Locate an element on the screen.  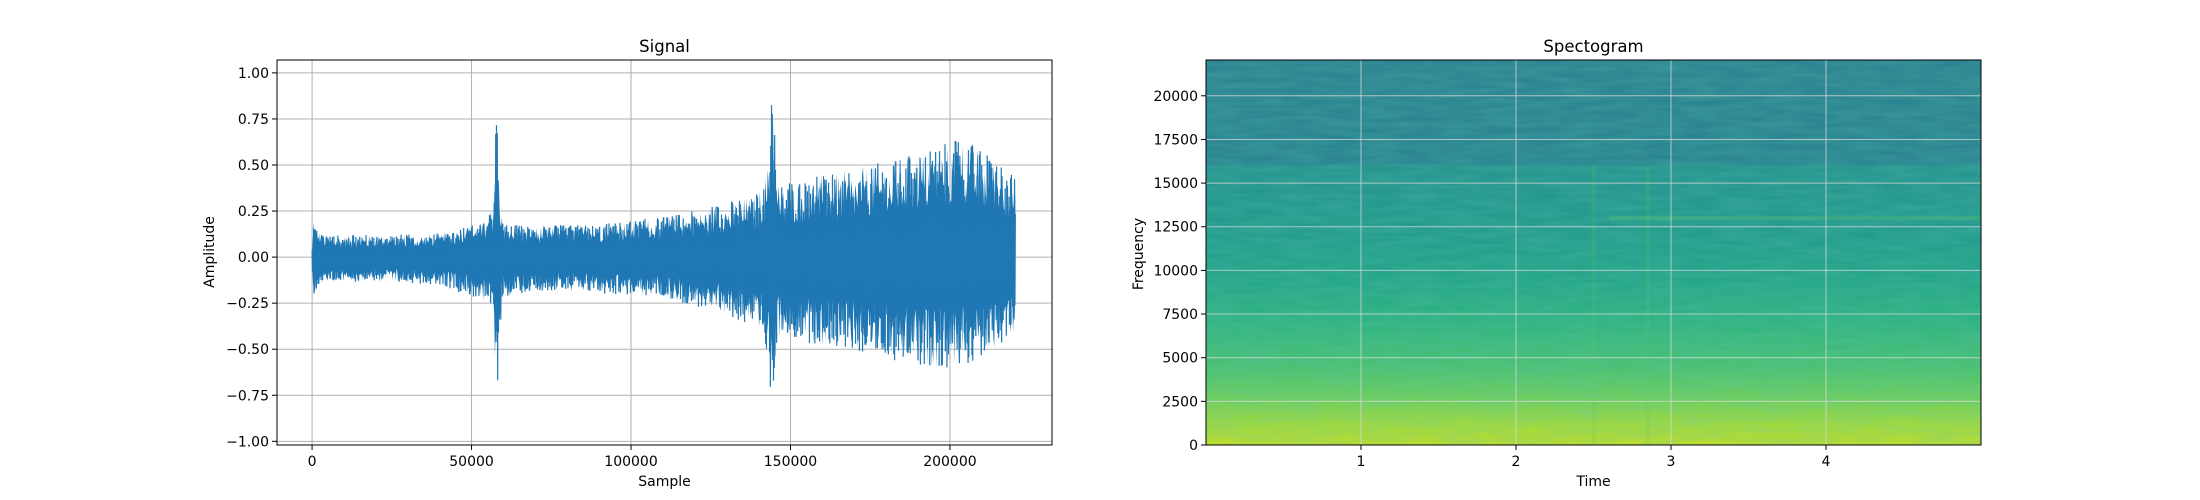
spectrogram-y-axis: 0 2500 5000 7500 10000 12500 15000 17500 20000 is located at coordinates (1179, 271).